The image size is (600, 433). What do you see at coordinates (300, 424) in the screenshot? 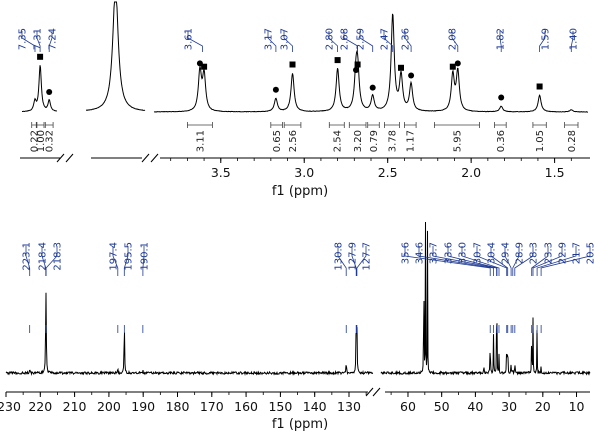
I see `carbon-x-axis-label: f1 (ppm)` at bounding box center [300, 424].